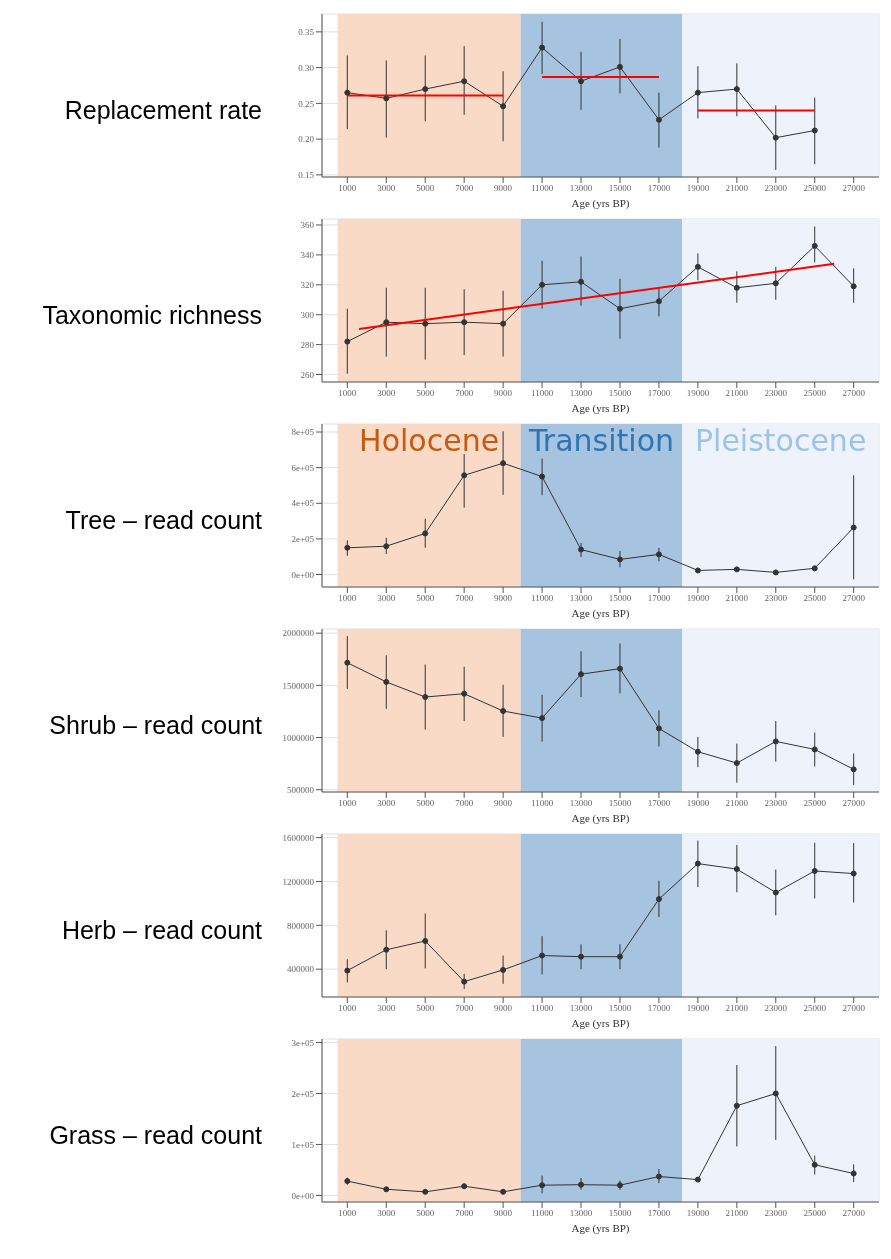 The width and height of the screenshot is (891, 1259). Describe the element at coordinates (306, 103) in the screenshot. I see `y-tick-label: 0.25` at that location.